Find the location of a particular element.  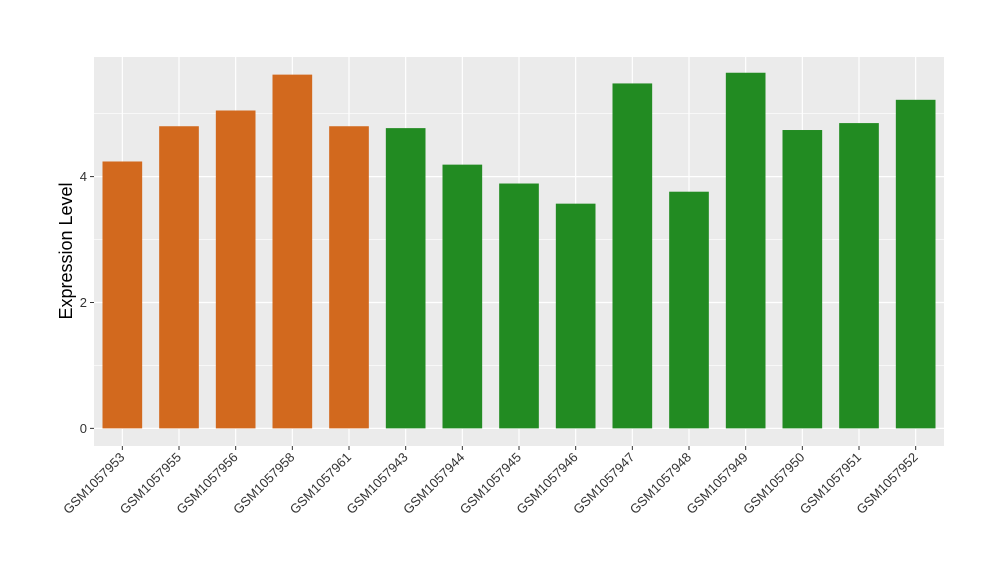

bar-GSM1057945 is located at coordinates (519, 306).